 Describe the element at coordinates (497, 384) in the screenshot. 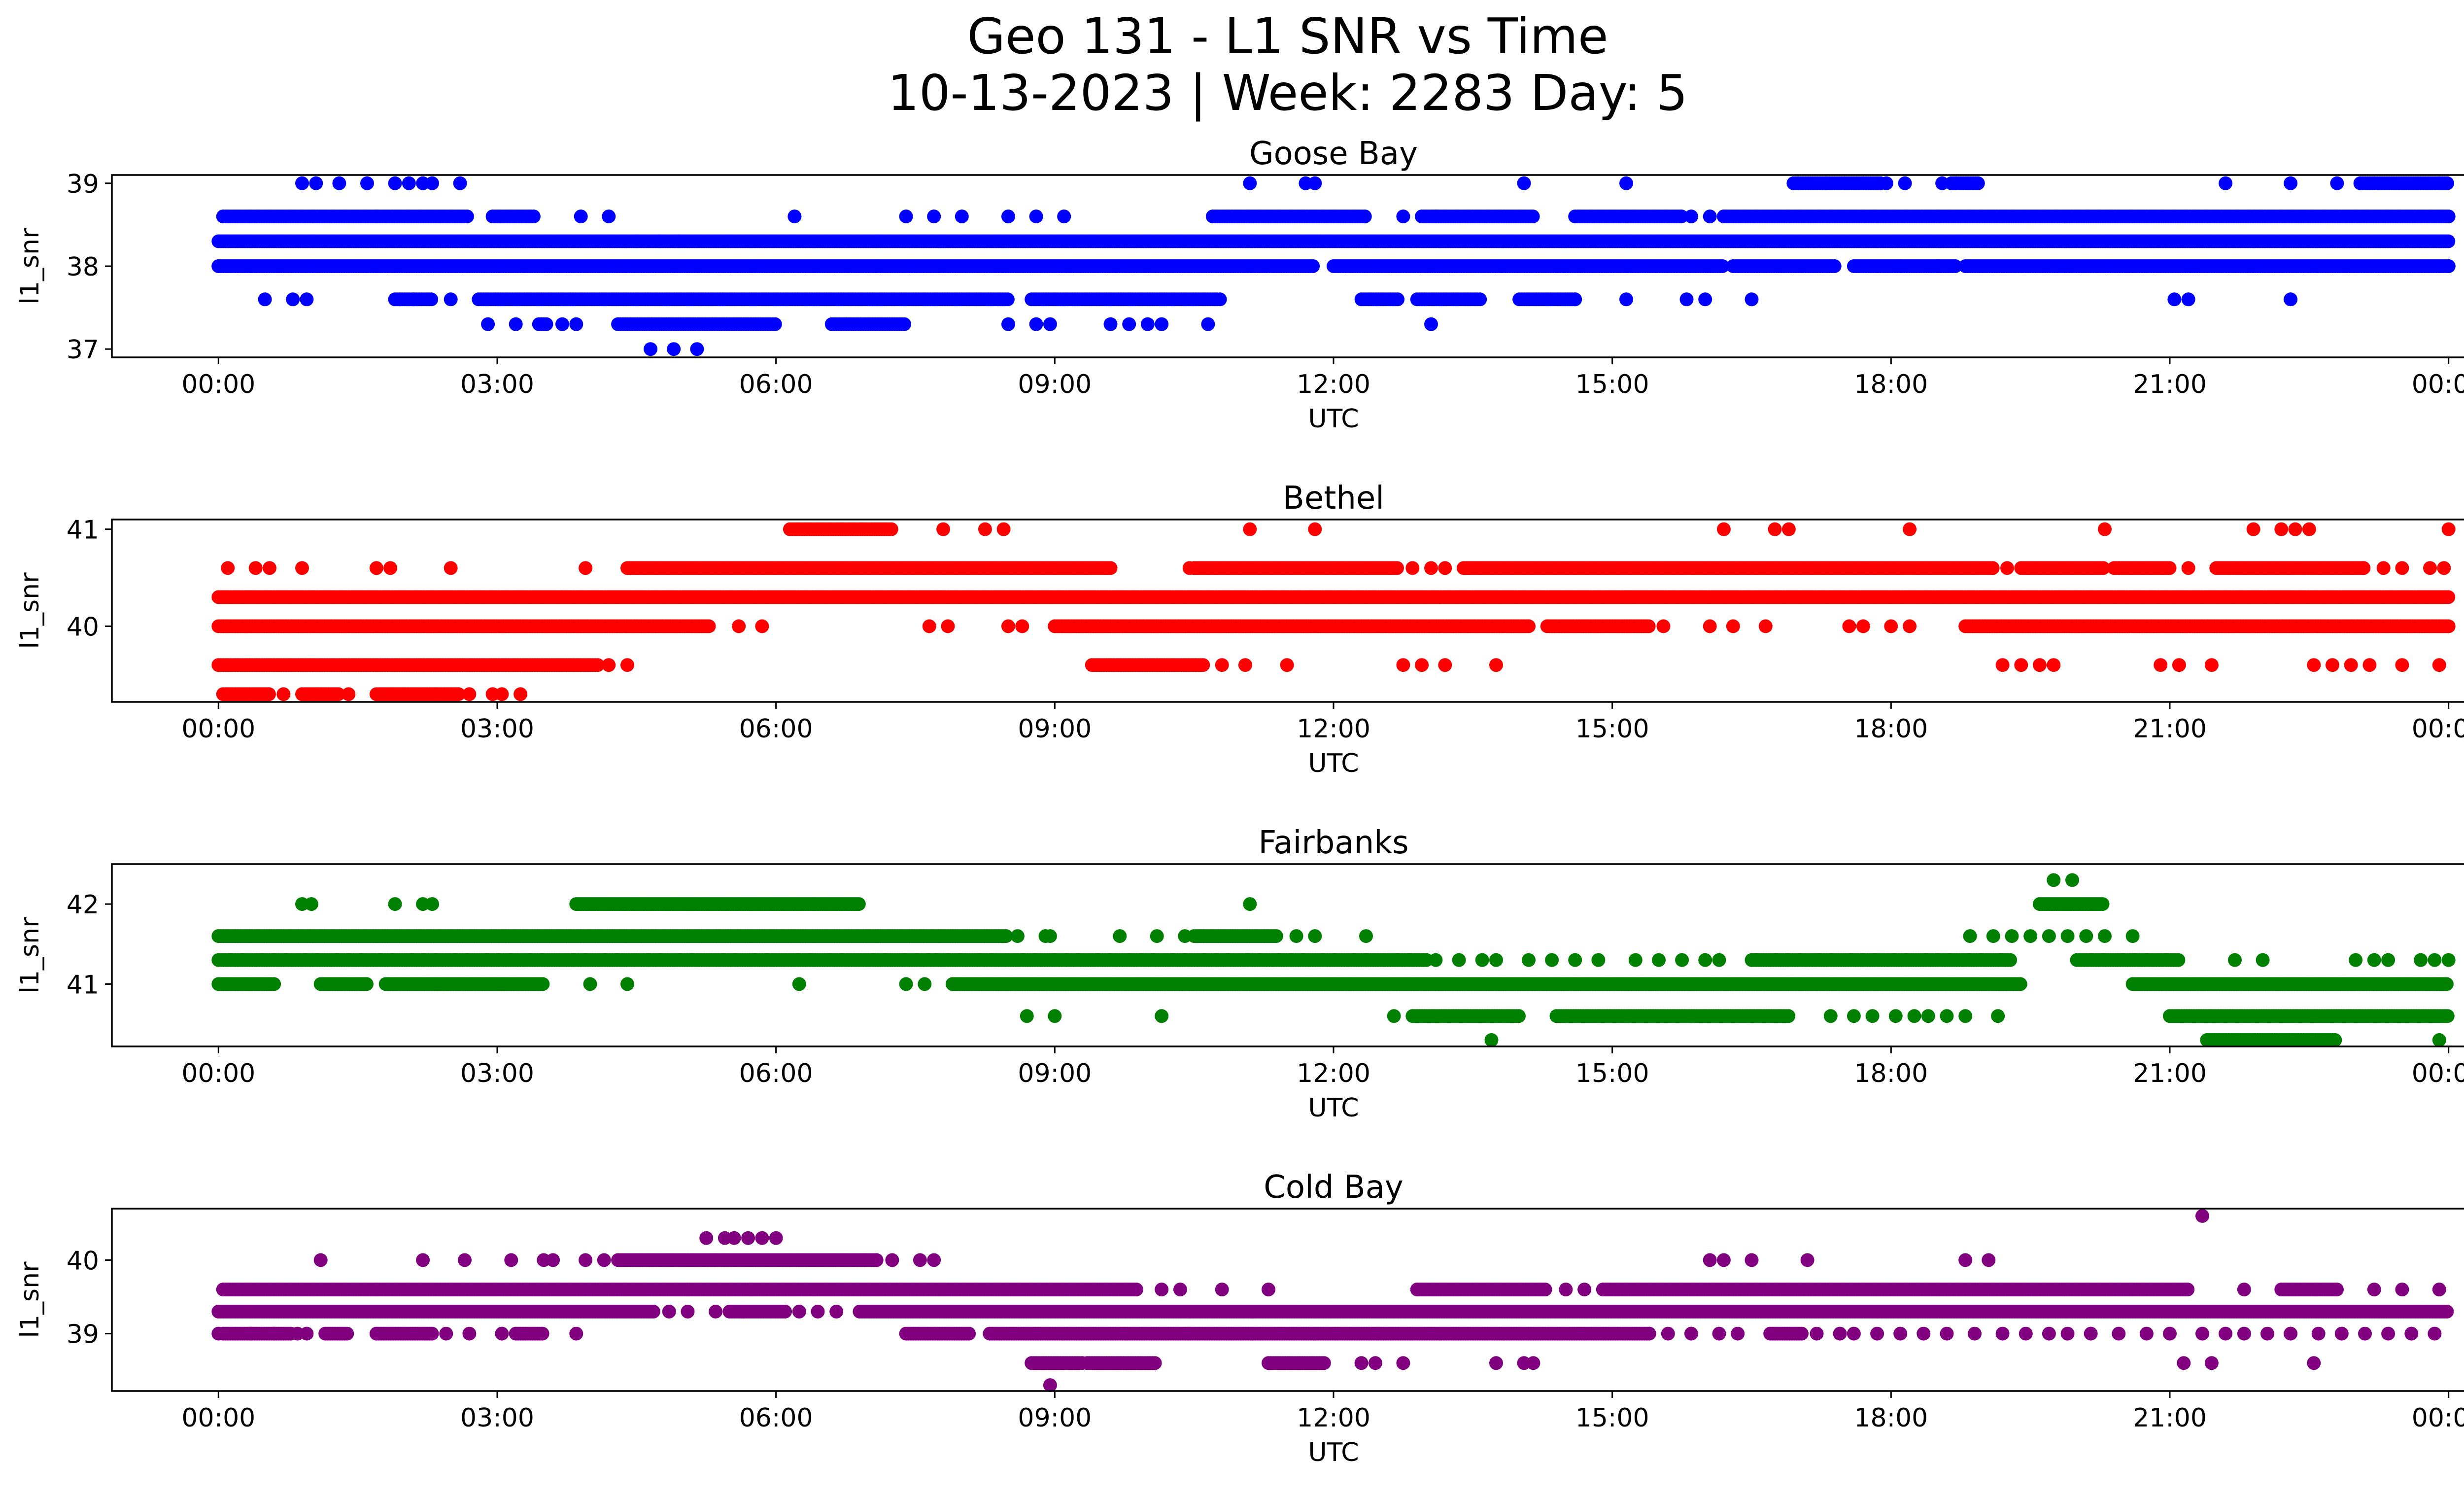

I see `x-tick-label: 03:00` at that location.